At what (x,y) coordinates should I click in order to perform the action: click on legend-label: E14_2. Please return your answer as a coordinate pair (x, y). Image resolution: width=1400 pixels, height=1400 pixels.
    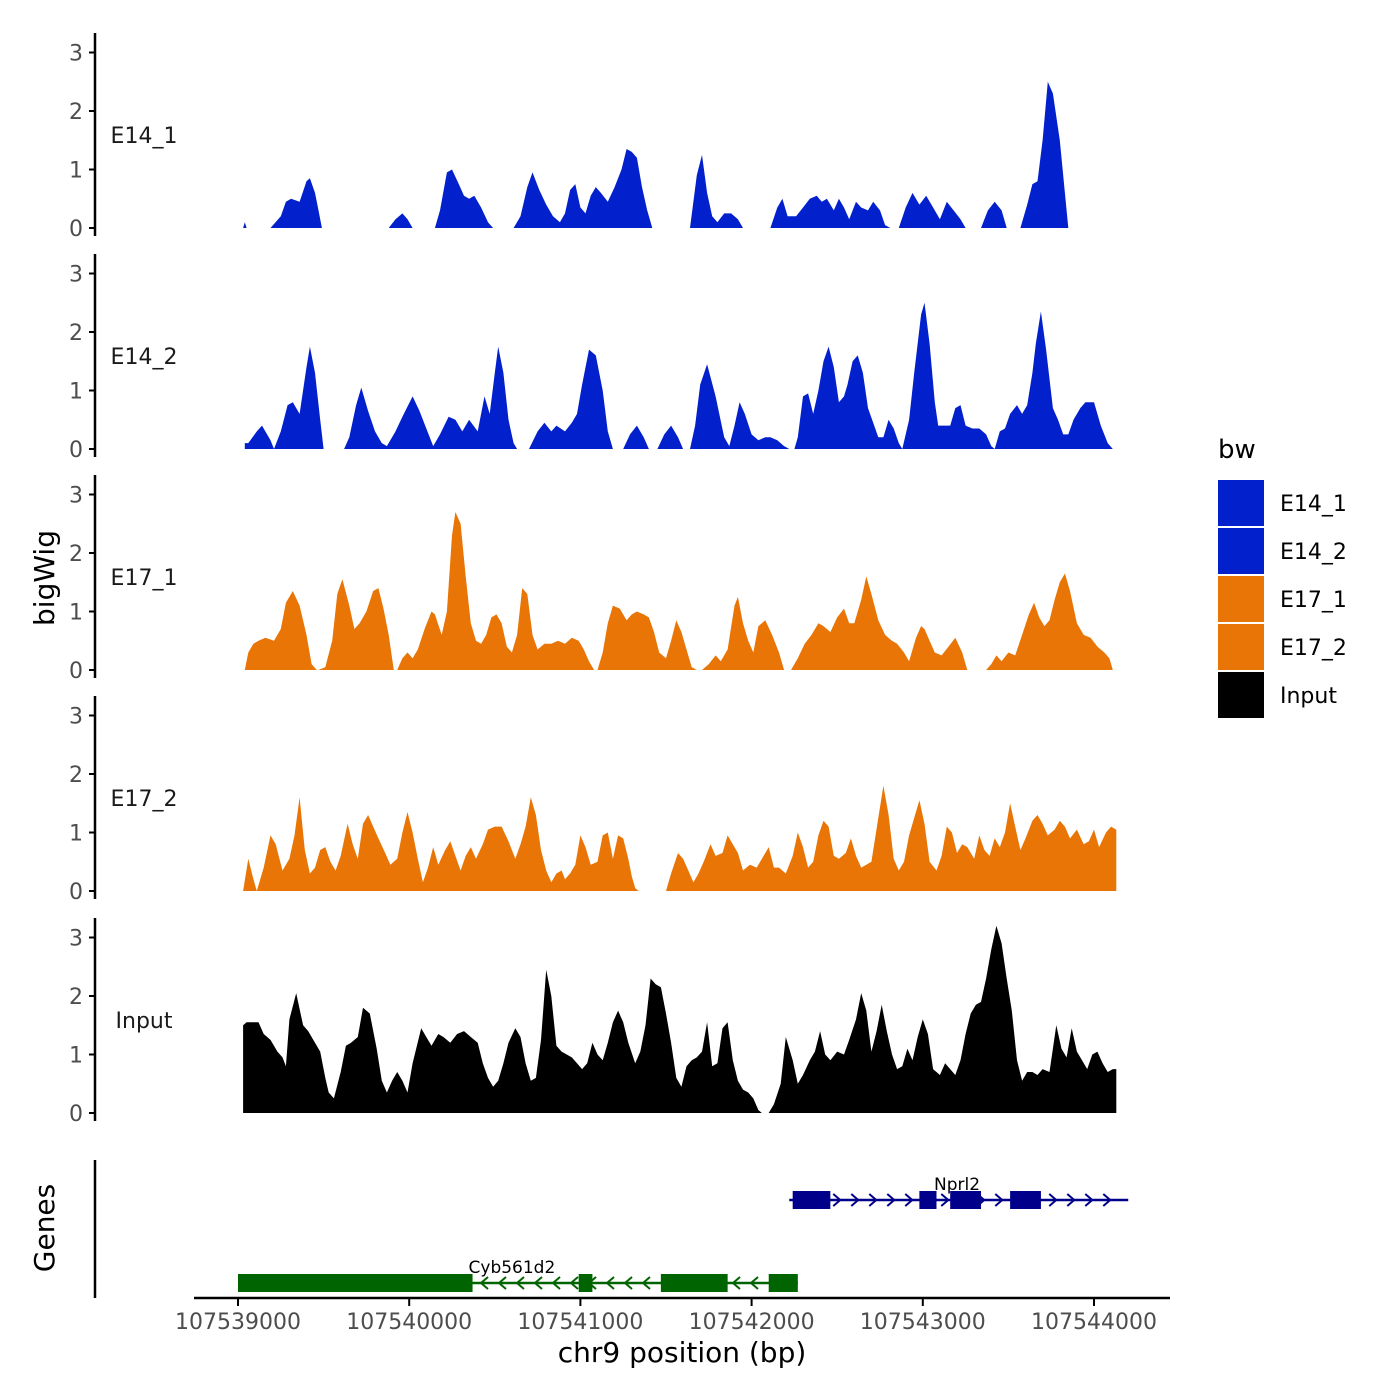
    Looking at the image, I should click on (1313, 552).